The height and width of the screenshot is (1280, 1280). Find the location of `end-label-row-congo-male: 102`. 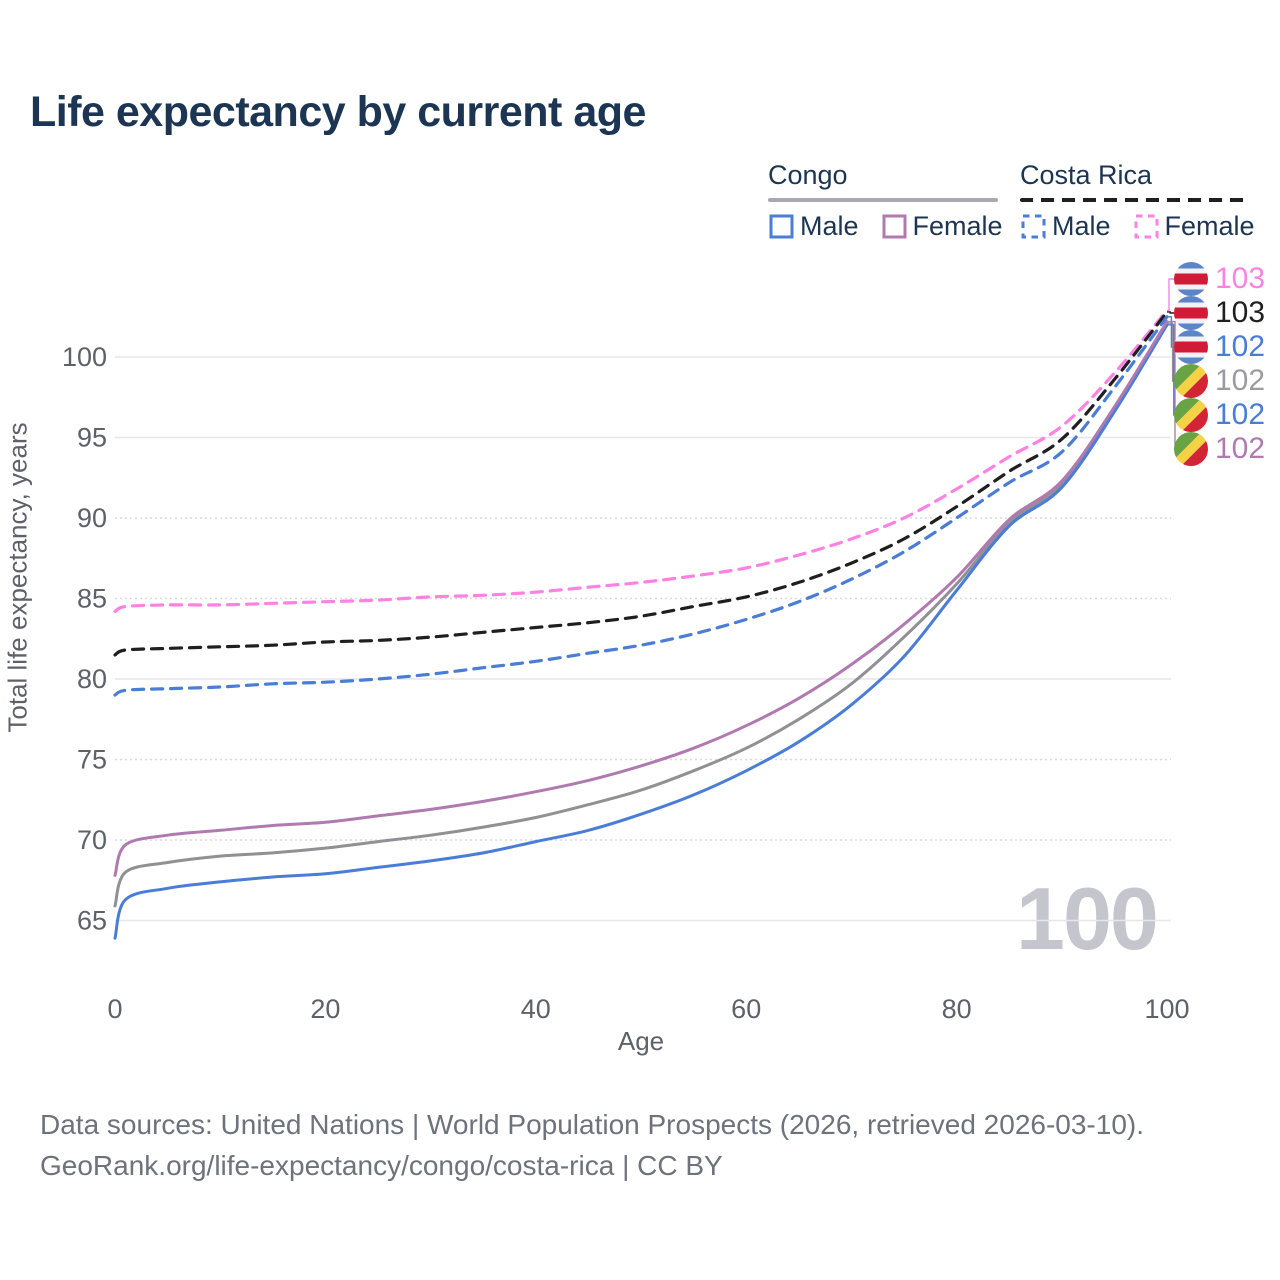

end-label-row-congo-male: 102 is located at coordinates (1219, 415).